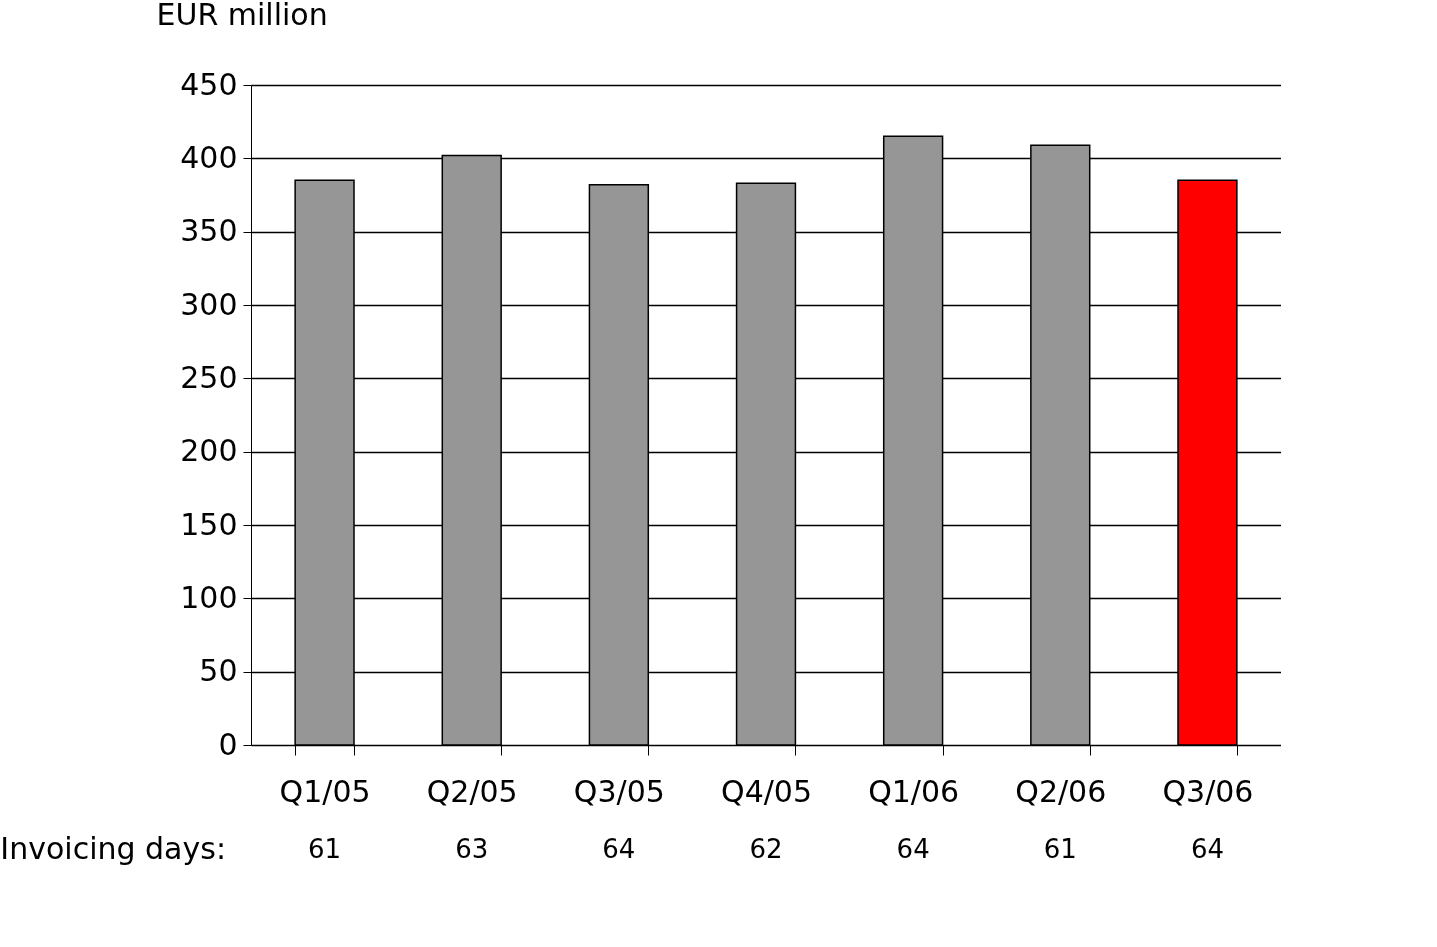 The height and width of the screenshot is (947, 1437). What do you see at coordinates (472, 791) in the screenshot?
I see `x-tick-label: Q2/05` at bounding box center [472, 791].